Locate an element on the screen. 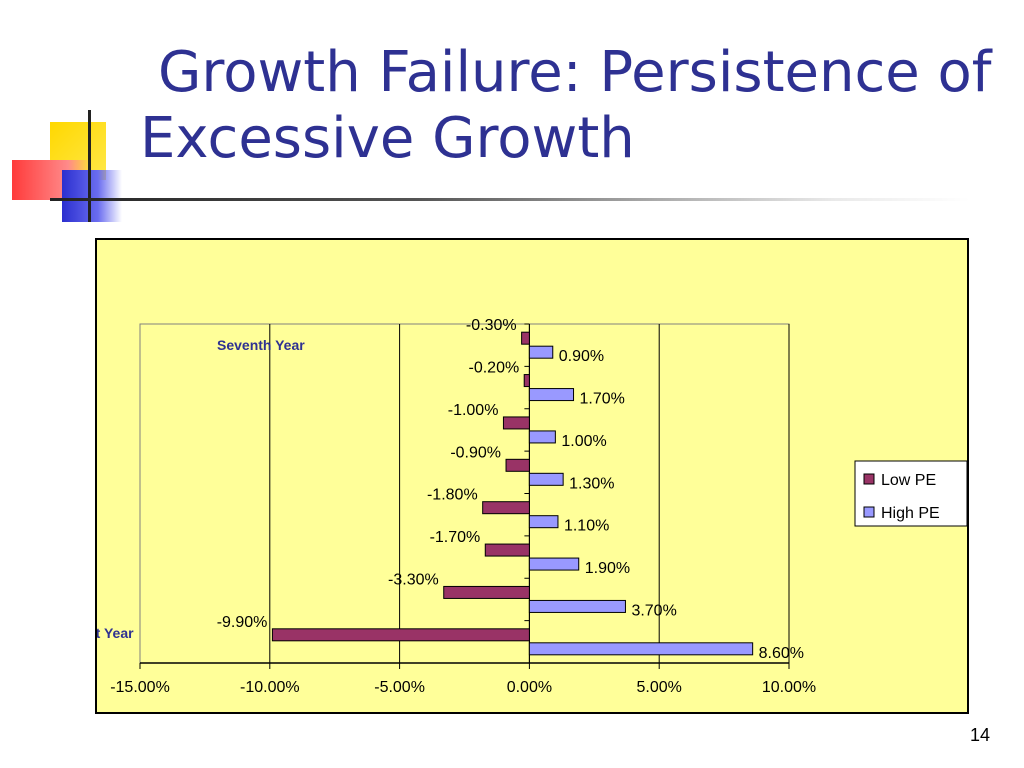 The image size is (1024, 768). title-underline-rule is located at coordinates (510, 199).